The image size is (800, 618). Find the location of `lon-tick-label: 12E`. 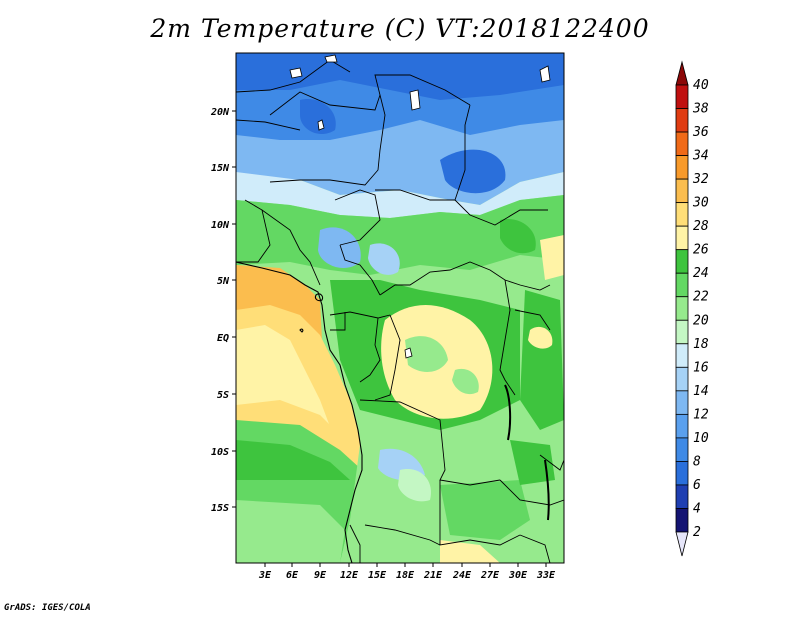

lon-tick-label: 12E is located at coordinates (349, 575).